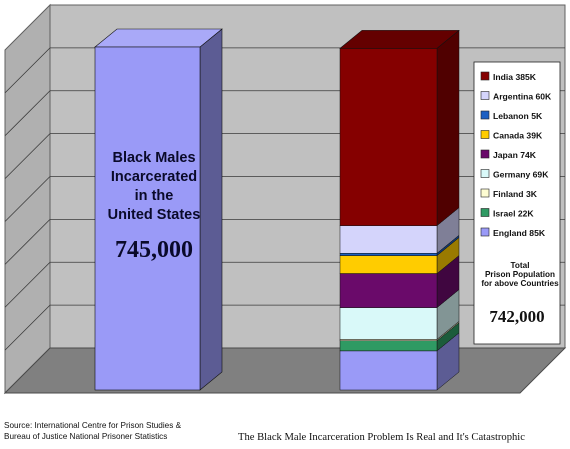 This screenshot has width=570, height=449. Describe the element at coordinates (211, 209) in the screenshot. I see `left-bar-side` at that location.